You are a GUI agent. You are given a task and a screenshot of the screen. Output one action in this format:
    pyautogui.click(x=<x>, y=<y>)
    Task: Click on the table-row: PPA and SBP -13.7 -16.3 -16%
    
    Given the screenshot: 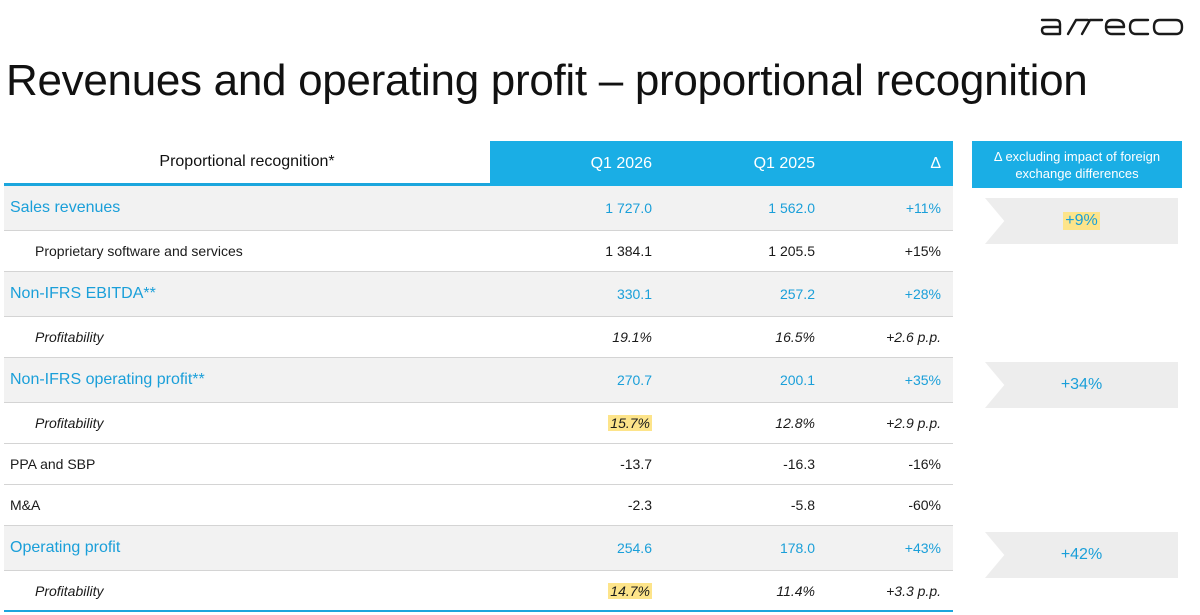 What is the action you would take?
    pyautogui.click(x=478, y=464)
    